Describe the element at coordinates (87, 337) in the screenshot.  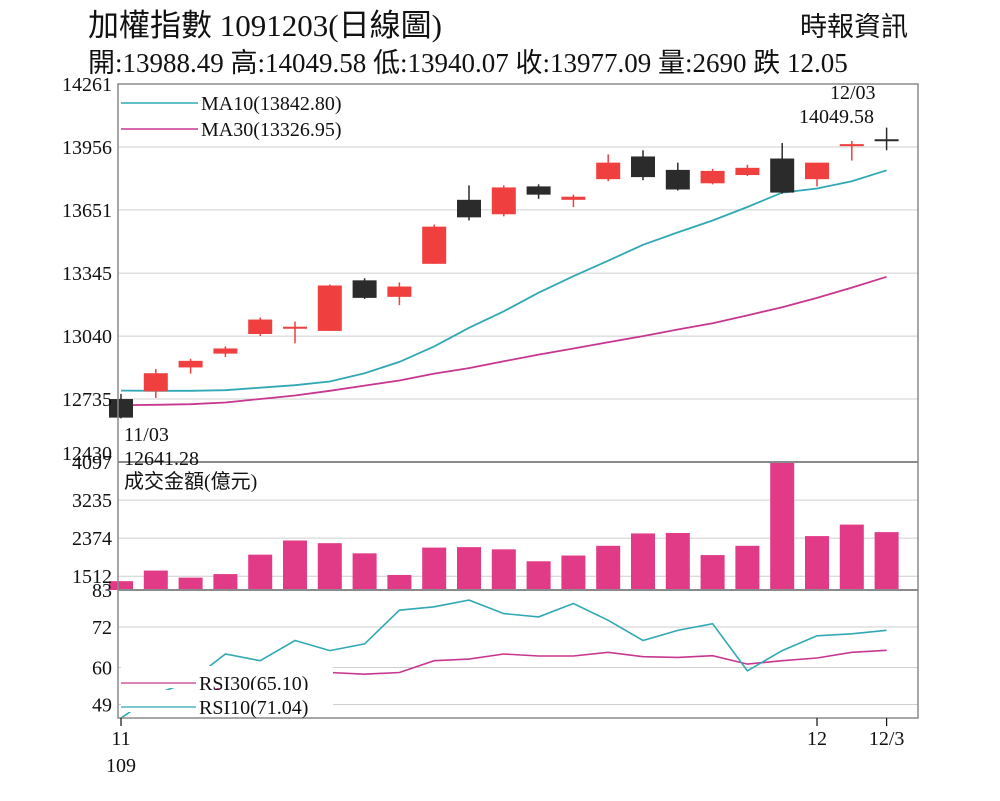
I see `price-tick-label: 13040` at that location.